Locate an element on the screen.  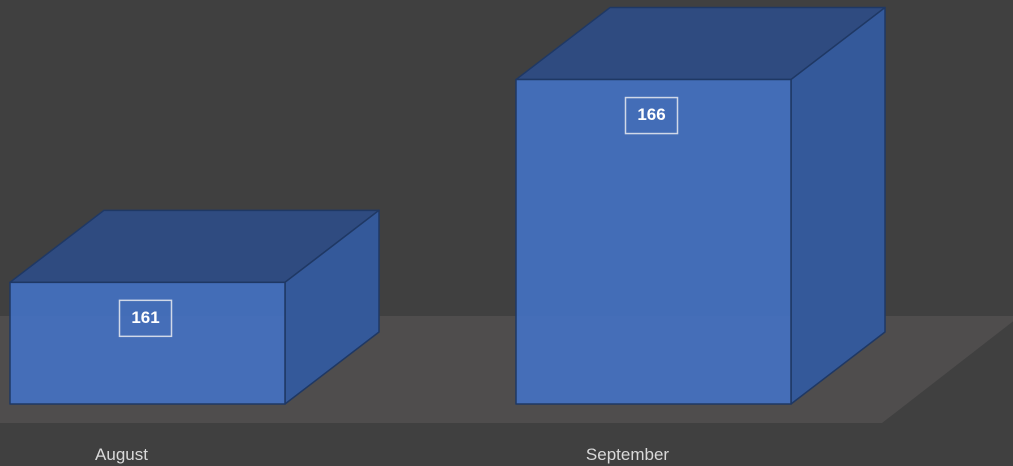
x-tick-label: August is located at coordinates (121, 454).